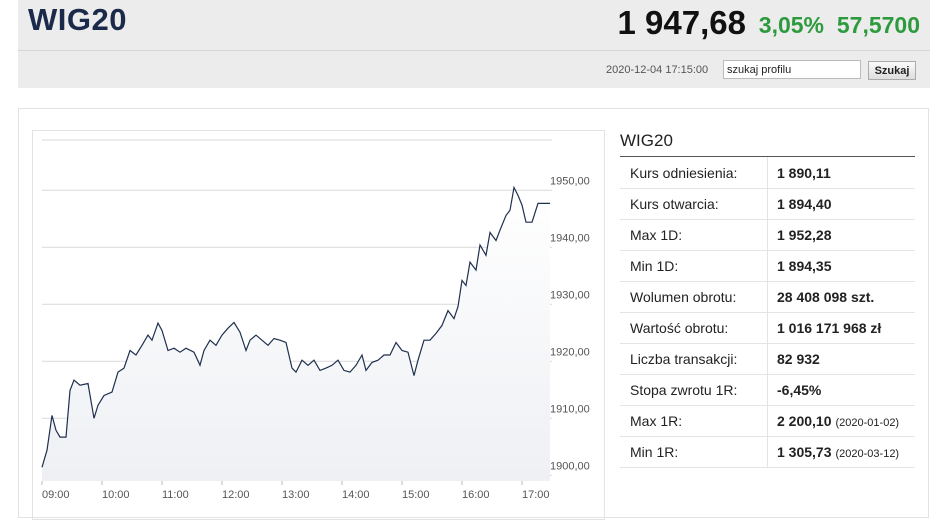 The height and width of the screenshot is (520, 948). What do you see at coordinates (657, 70) in the screenshot?
I see `timestamp: 2020-12-04 17:15:00` at bounding box center [657, 70].